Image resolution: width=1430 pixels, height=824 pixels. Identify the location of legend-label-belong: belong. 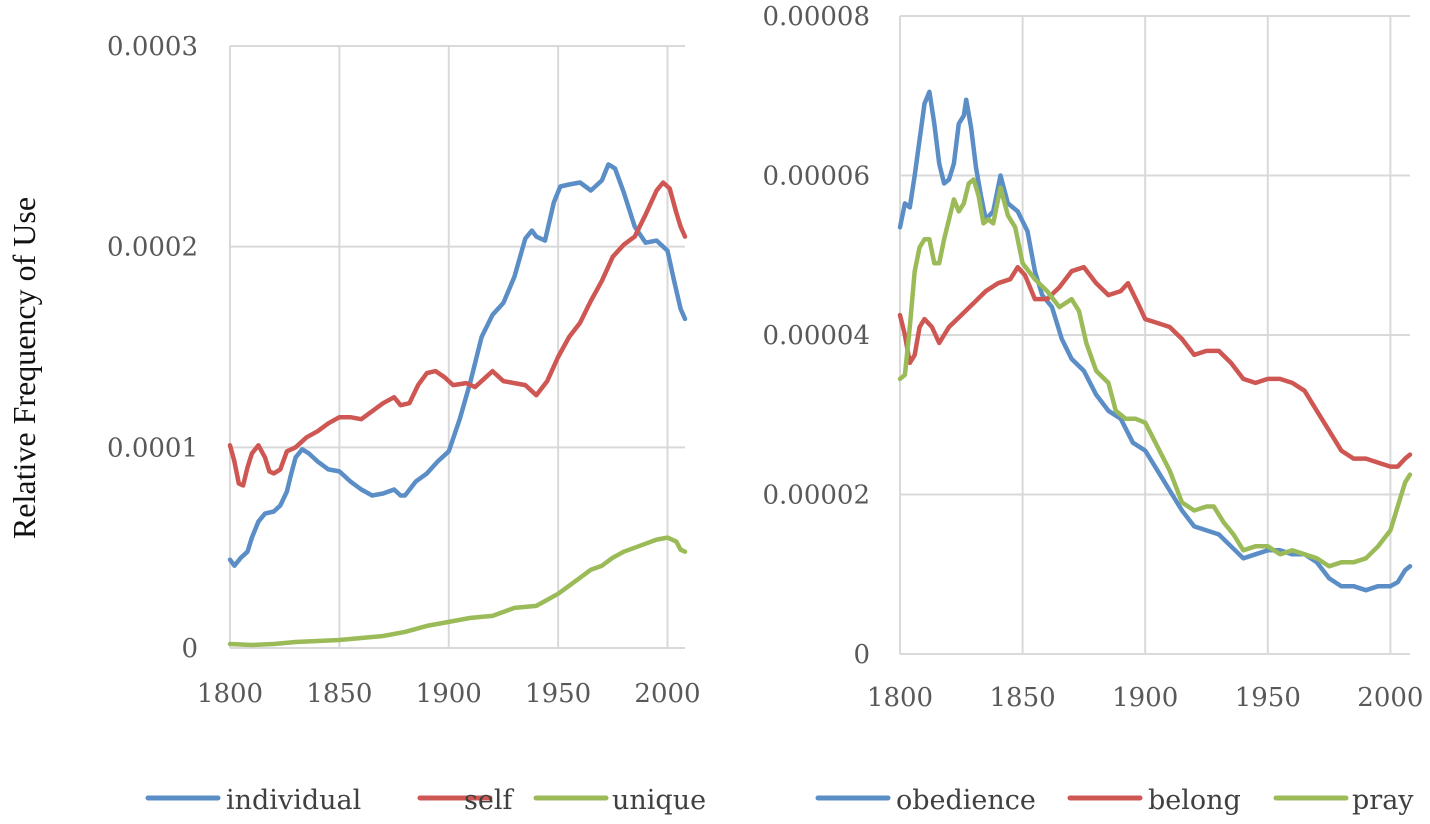
(1194, 800).